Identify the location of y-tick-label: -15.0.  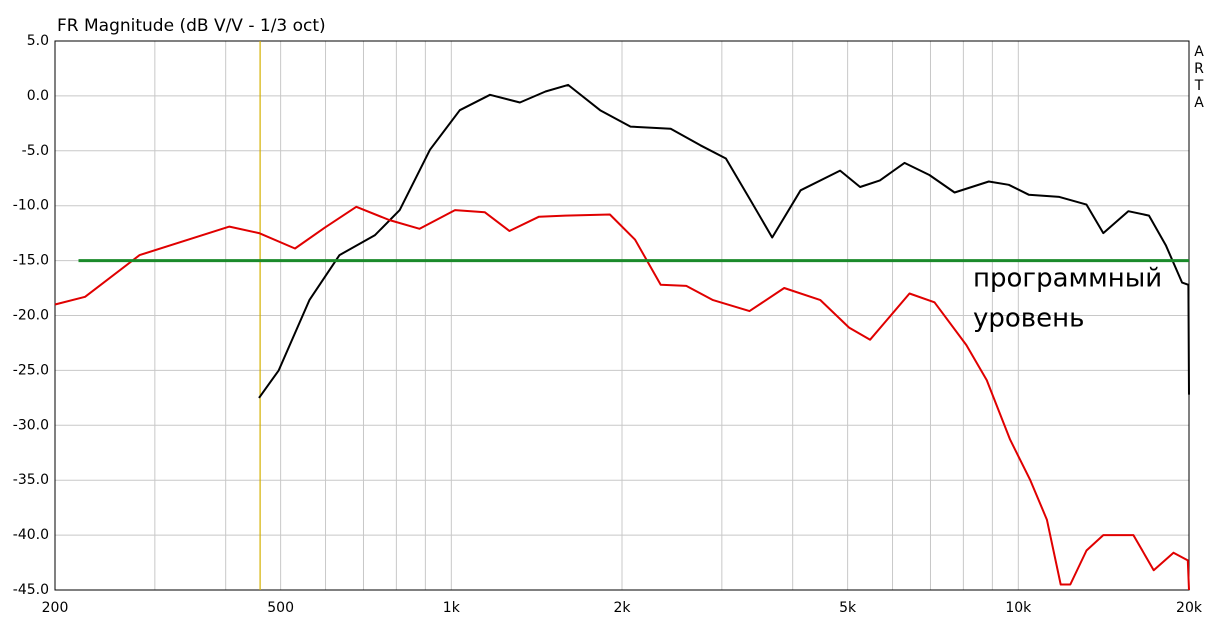
(31, 261).